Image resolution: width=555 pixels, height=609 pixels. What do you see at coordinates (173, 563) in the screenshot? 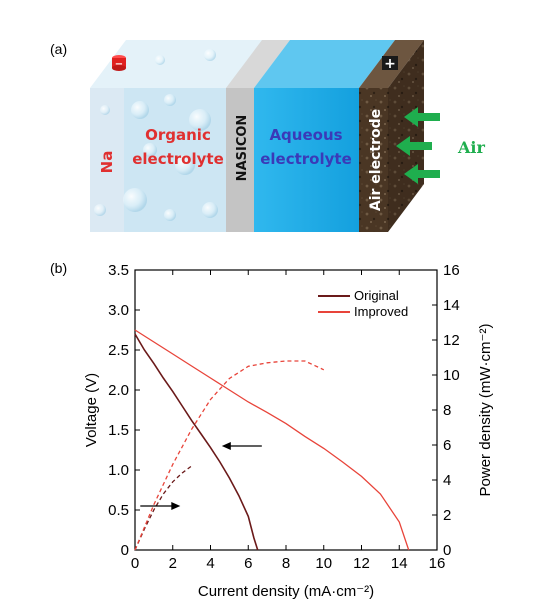
I see `x-tick-label: 2` at bounding box center [173, 563].